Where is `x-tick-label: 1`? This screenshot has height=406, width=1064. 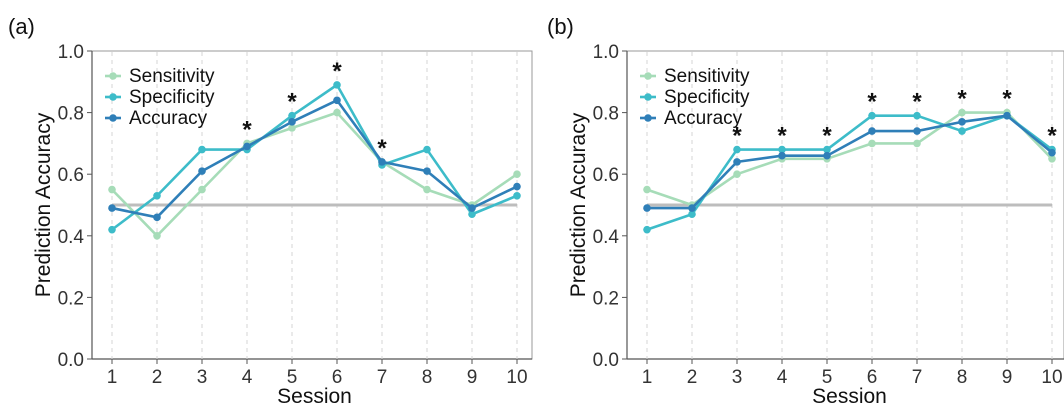
x-tick-label: 1 is located at coordinates (112, 377).